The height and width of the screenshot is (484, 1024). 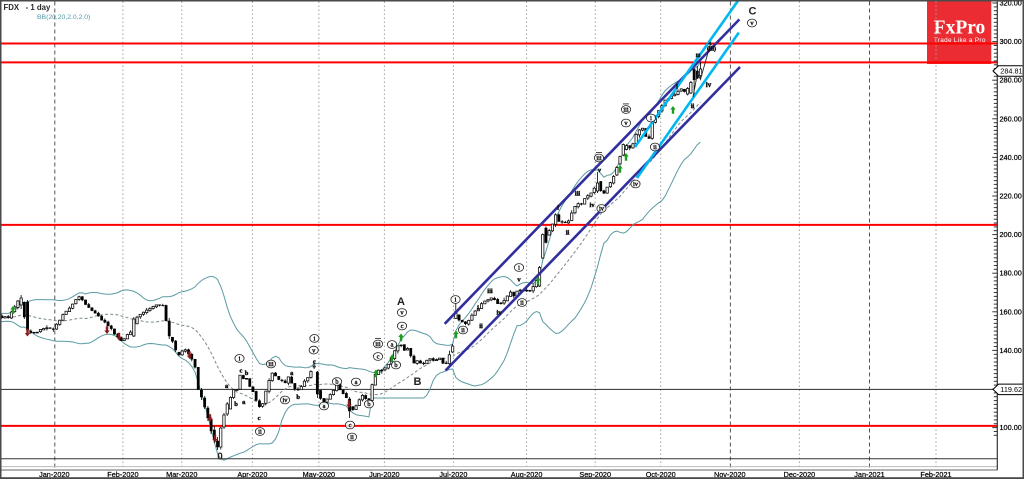 What do you see at coordinates (418, 382) in the screenshot?
I see `svg-text: B` at bounding box center [418, 382].